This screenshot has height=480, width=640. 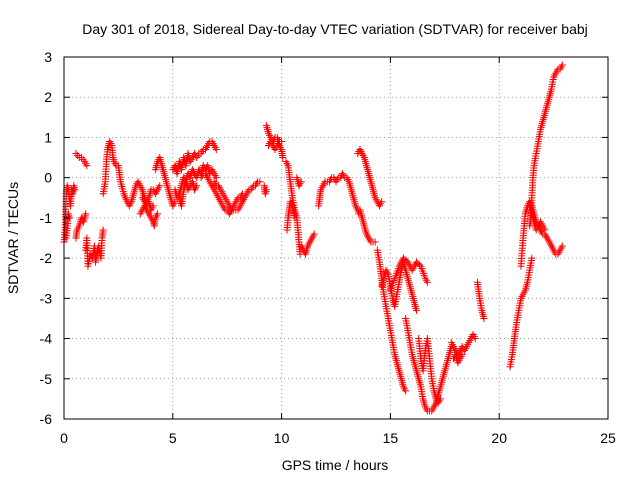 I want to click on x-tick-label: 15, so click(x=391, y=438).